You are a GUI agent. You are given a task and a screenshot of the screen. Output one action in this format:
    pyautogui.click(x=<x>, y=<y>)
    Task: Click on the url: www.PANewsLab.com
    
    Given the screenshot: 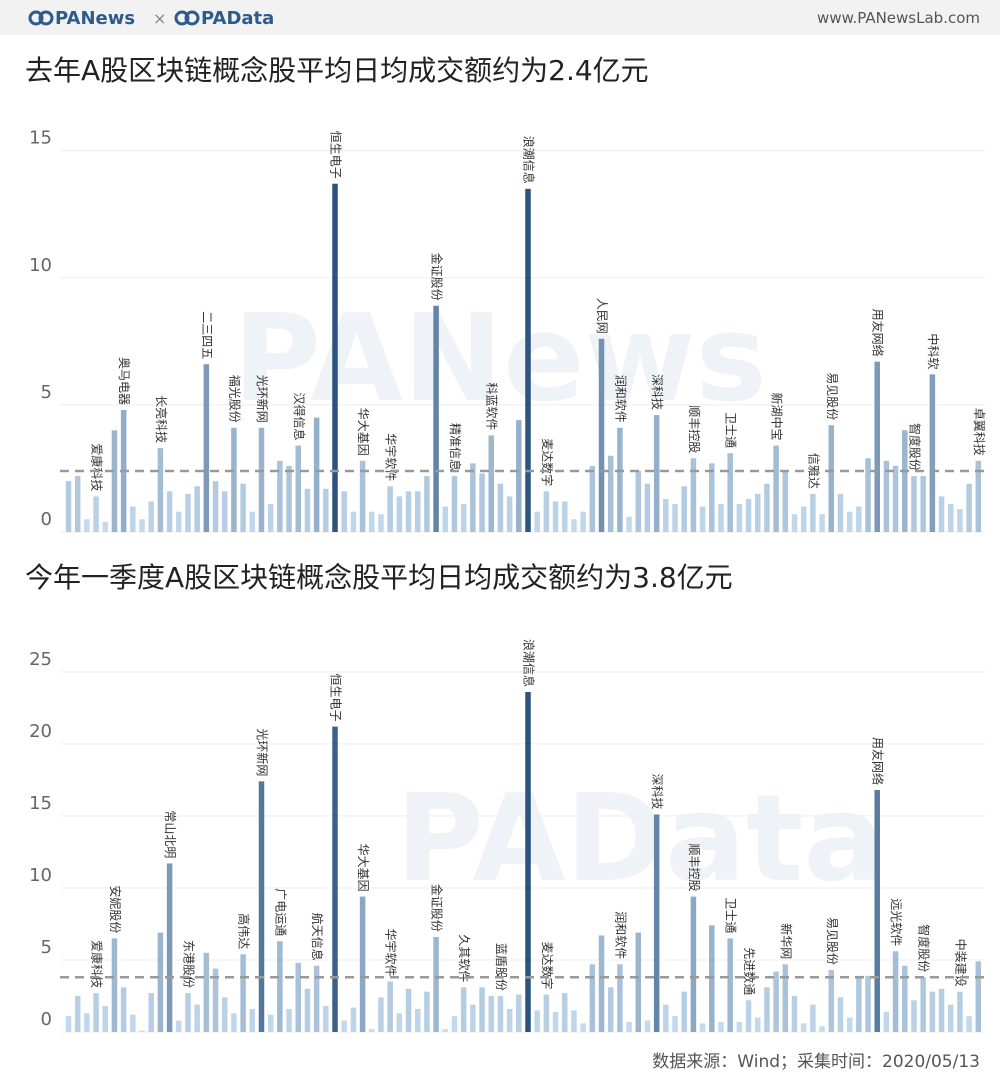 What is the action you would take?
    pyautogui.click(x=898, y=18)
    